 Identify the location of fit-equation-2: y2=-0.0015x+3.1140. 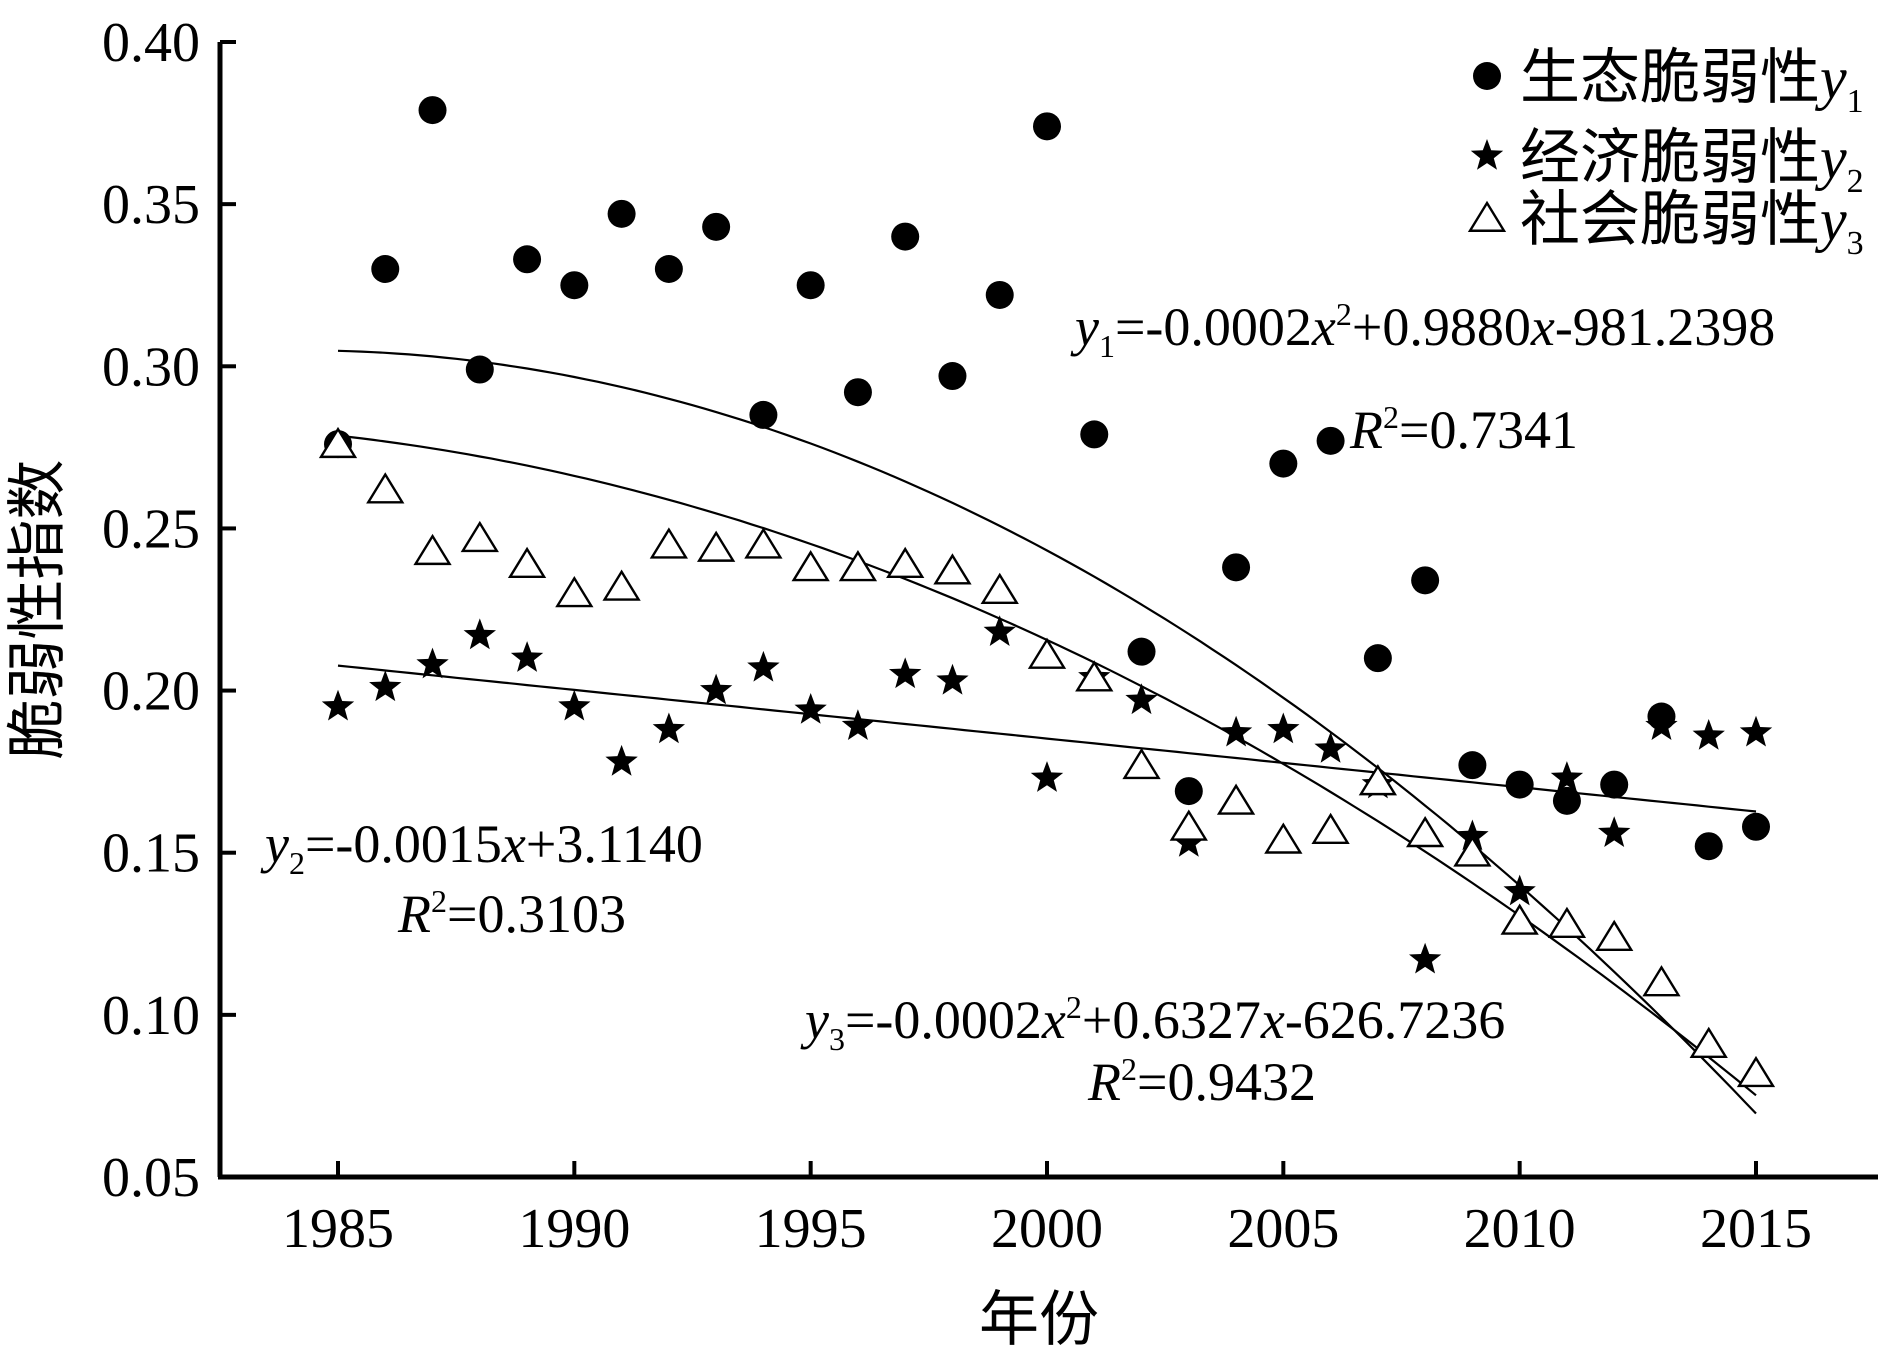
(481, 847).